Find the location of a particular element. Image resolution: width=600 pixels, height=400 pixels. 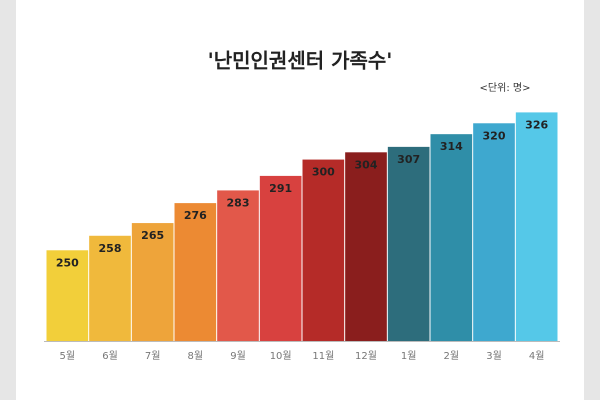

value-label: 307 is located at coordinates (408, 159).